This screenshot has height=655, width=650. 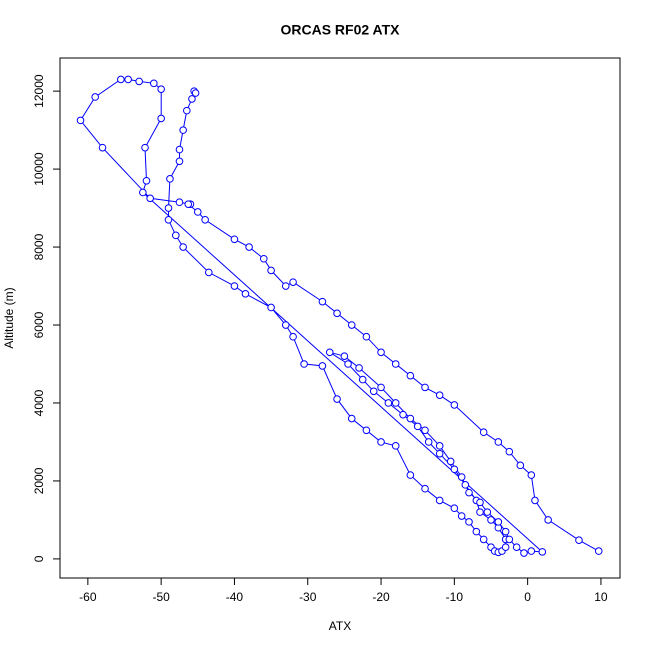 What do you see at coordinates (601, 597) in the screenshot?
I see `x-tick-label: 10` at bounding box center [601, 597].